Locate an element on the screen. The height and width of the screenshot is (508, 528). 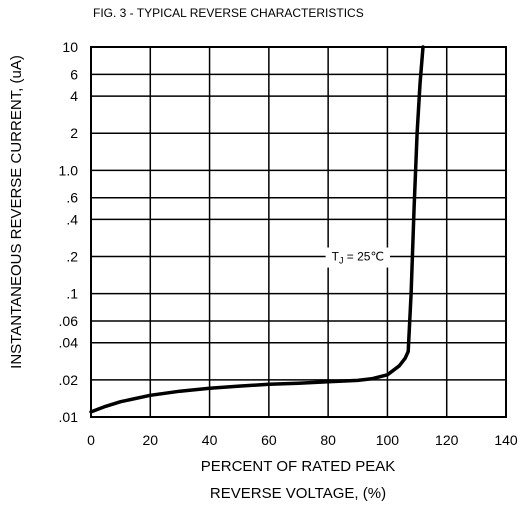
y-tick-label-6: 6 is located at coordinates (74, 74).